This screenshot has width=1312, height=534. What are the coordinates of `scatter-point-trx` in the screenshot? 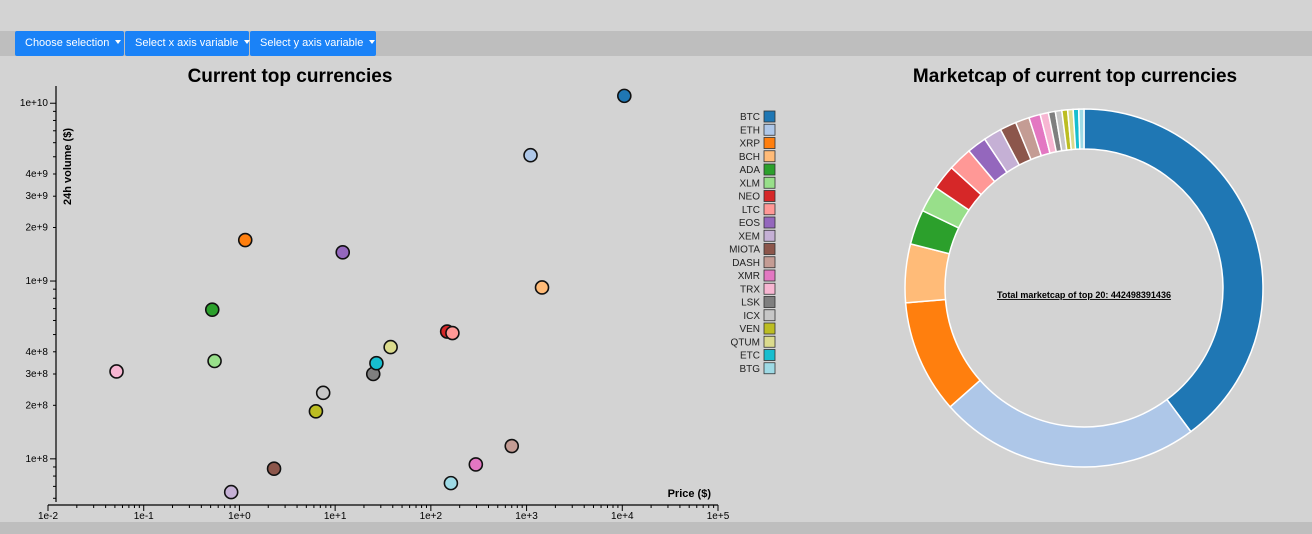 It's located at (116, 371).